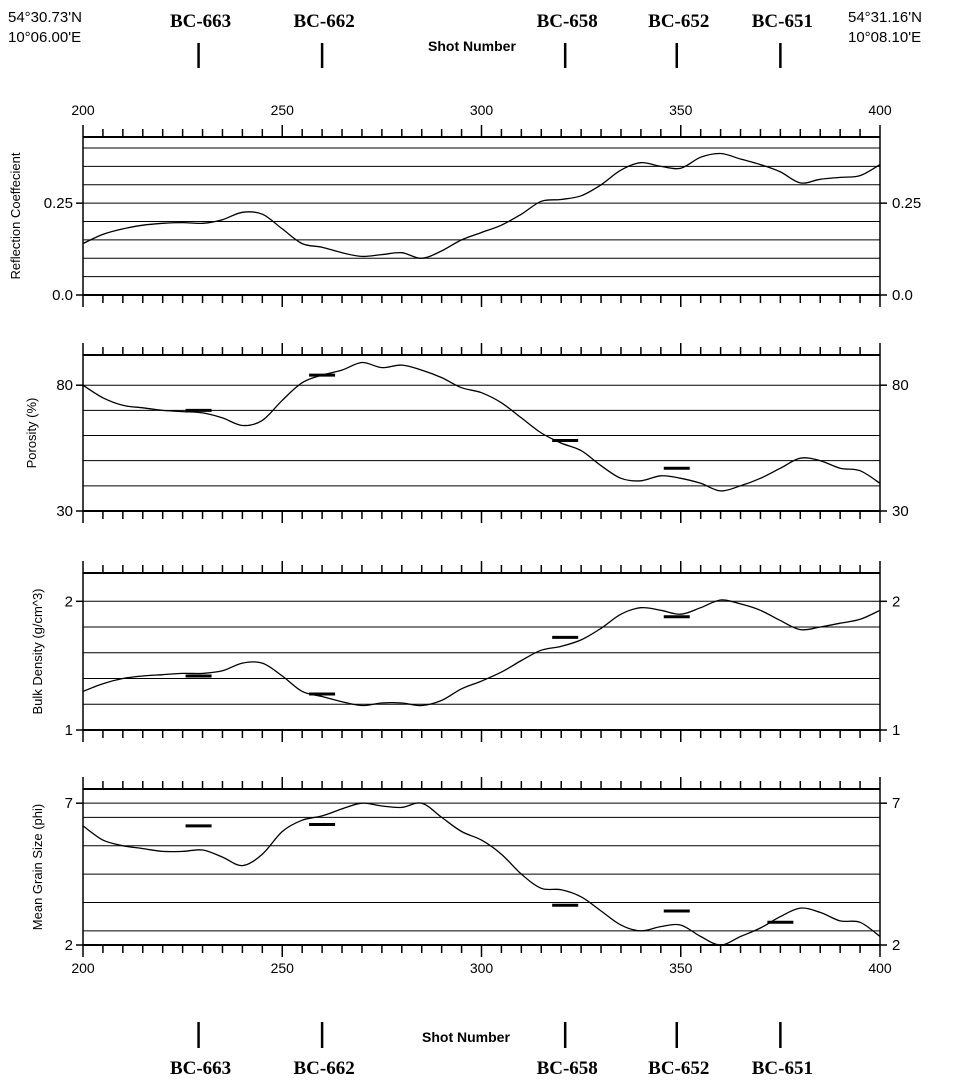 This screenshot has width=954, height=1082. Describe the element at coordinates (896, 803) in the screenshot. I see `y-tick-label-right: 7` at that location.